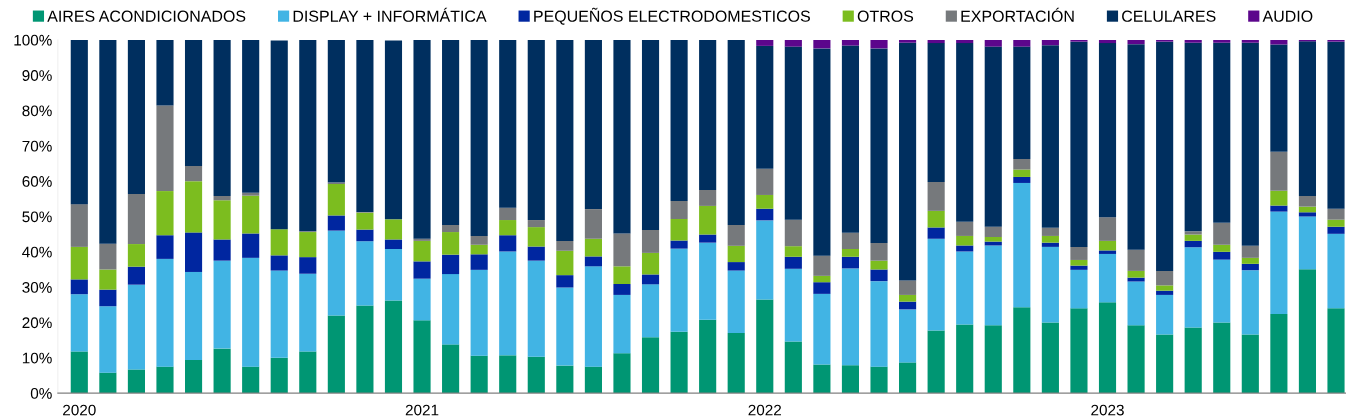 The width and height of the screenshot is (1346, 420). I want to click on y-tick-label: 0%, so click(41, 393).